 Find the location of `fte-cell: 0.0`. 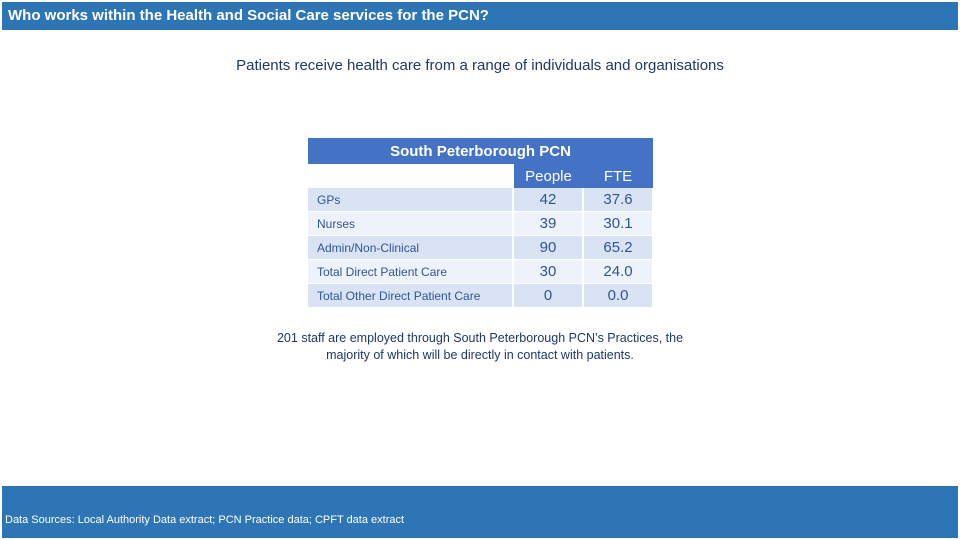

fte-cell: 0.0 is located at coordinates (619, 295).